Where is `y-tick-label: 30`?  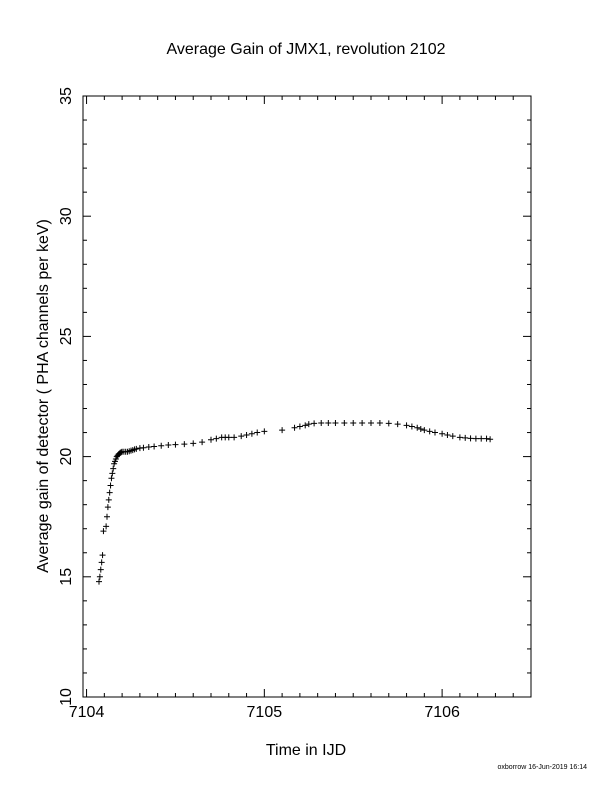
y-tick-label: 30 is located at coordinates (66, 216).